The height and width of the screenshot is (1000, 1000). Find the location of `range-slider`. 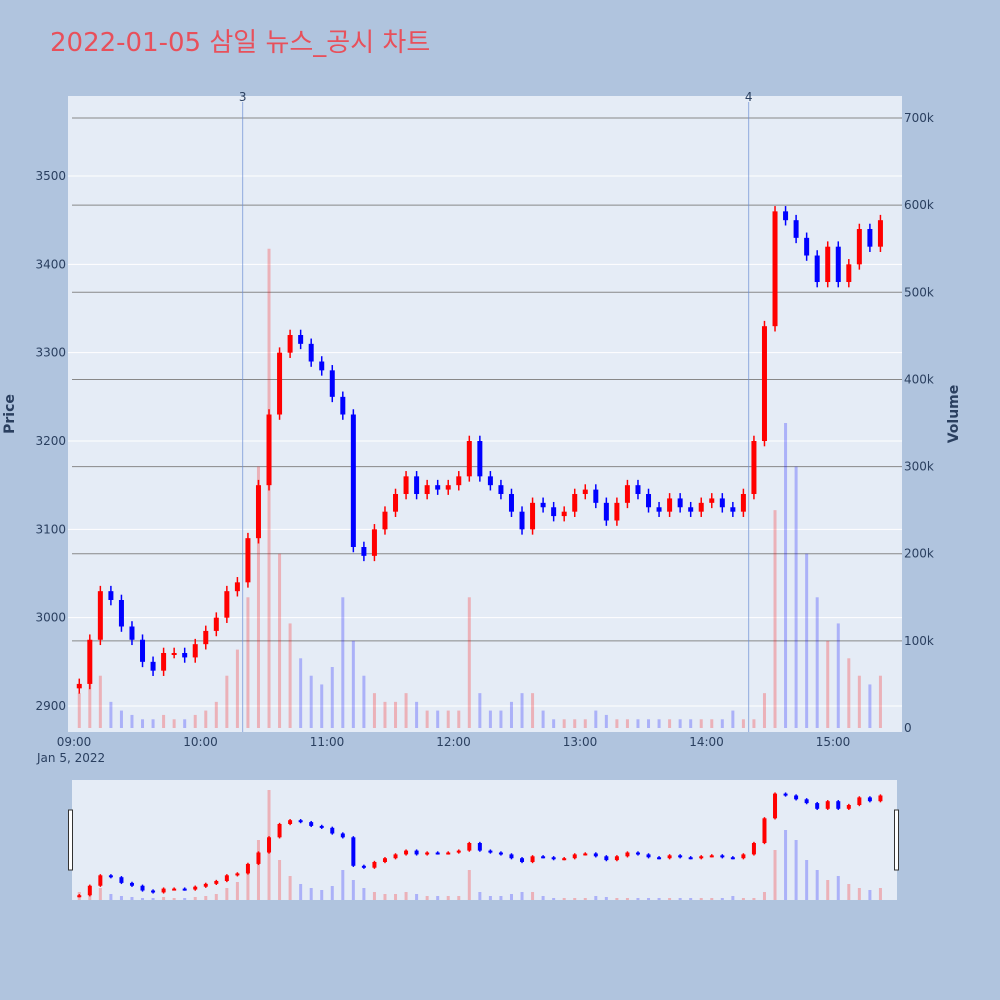

range-slider is located at coordinates (484, 840).